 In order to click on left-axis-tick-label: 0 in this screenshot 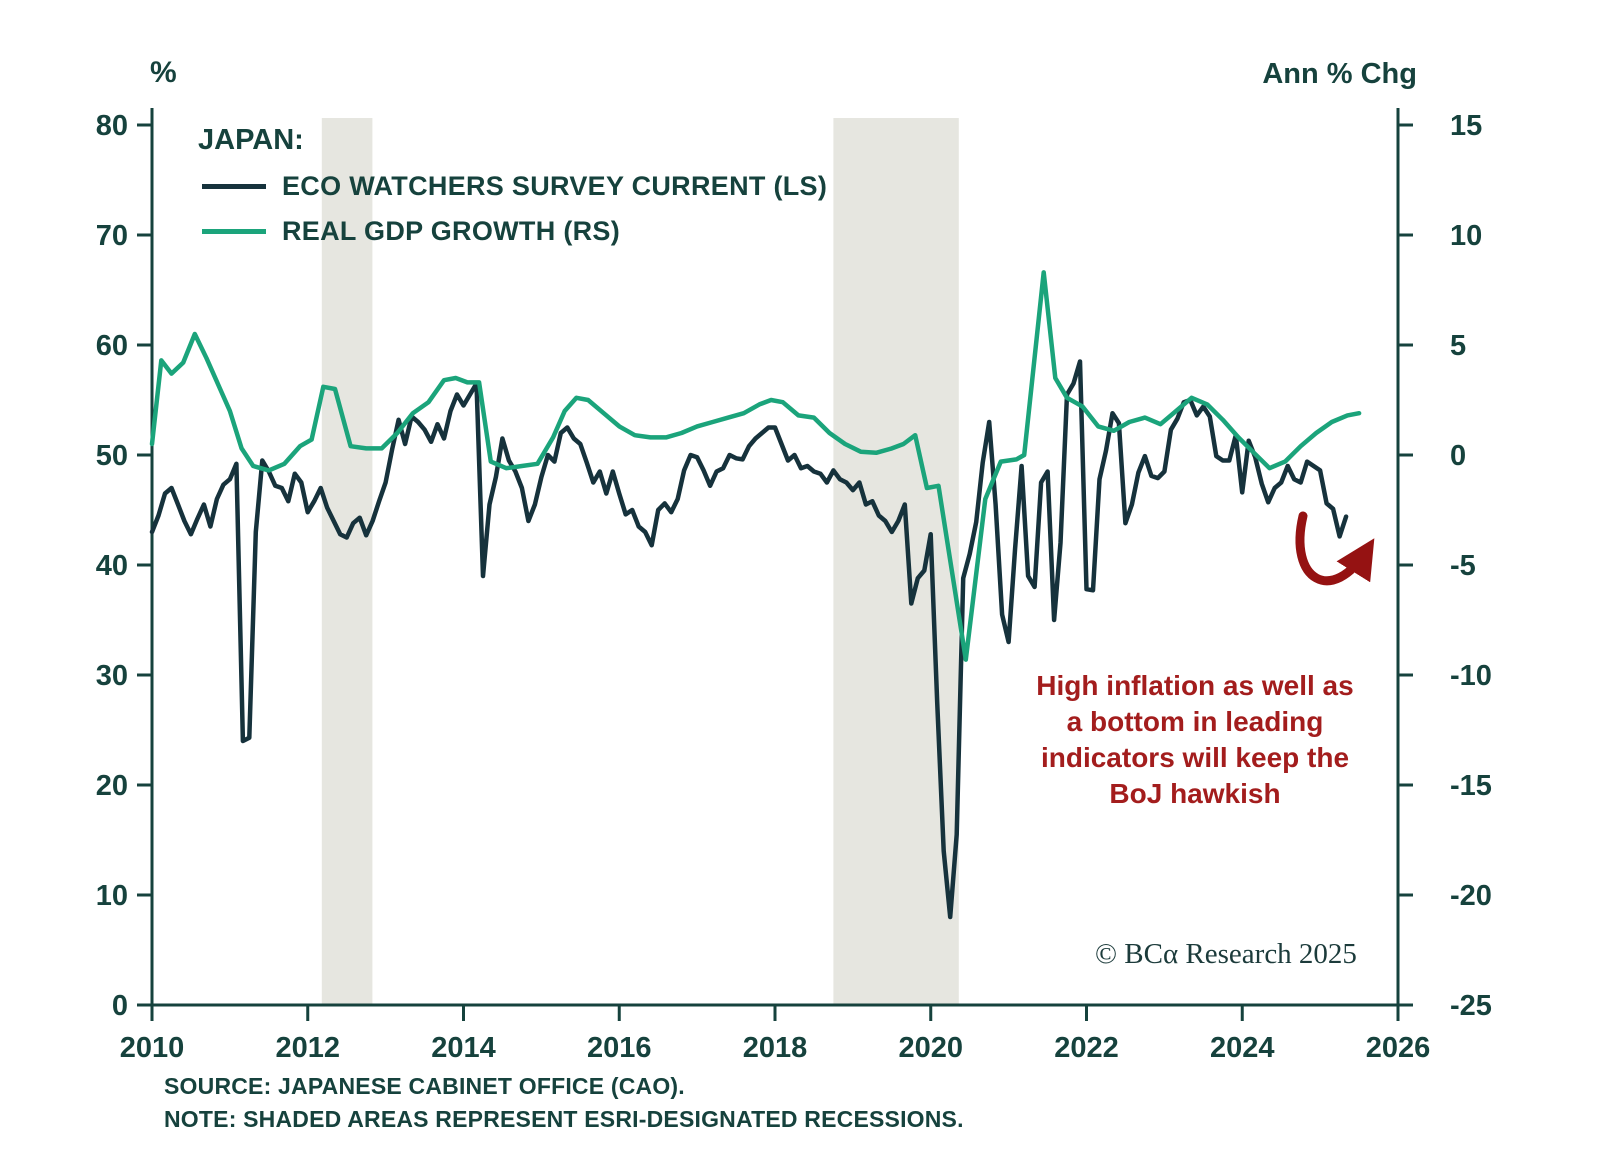, I will do `click(120, 1006)`.